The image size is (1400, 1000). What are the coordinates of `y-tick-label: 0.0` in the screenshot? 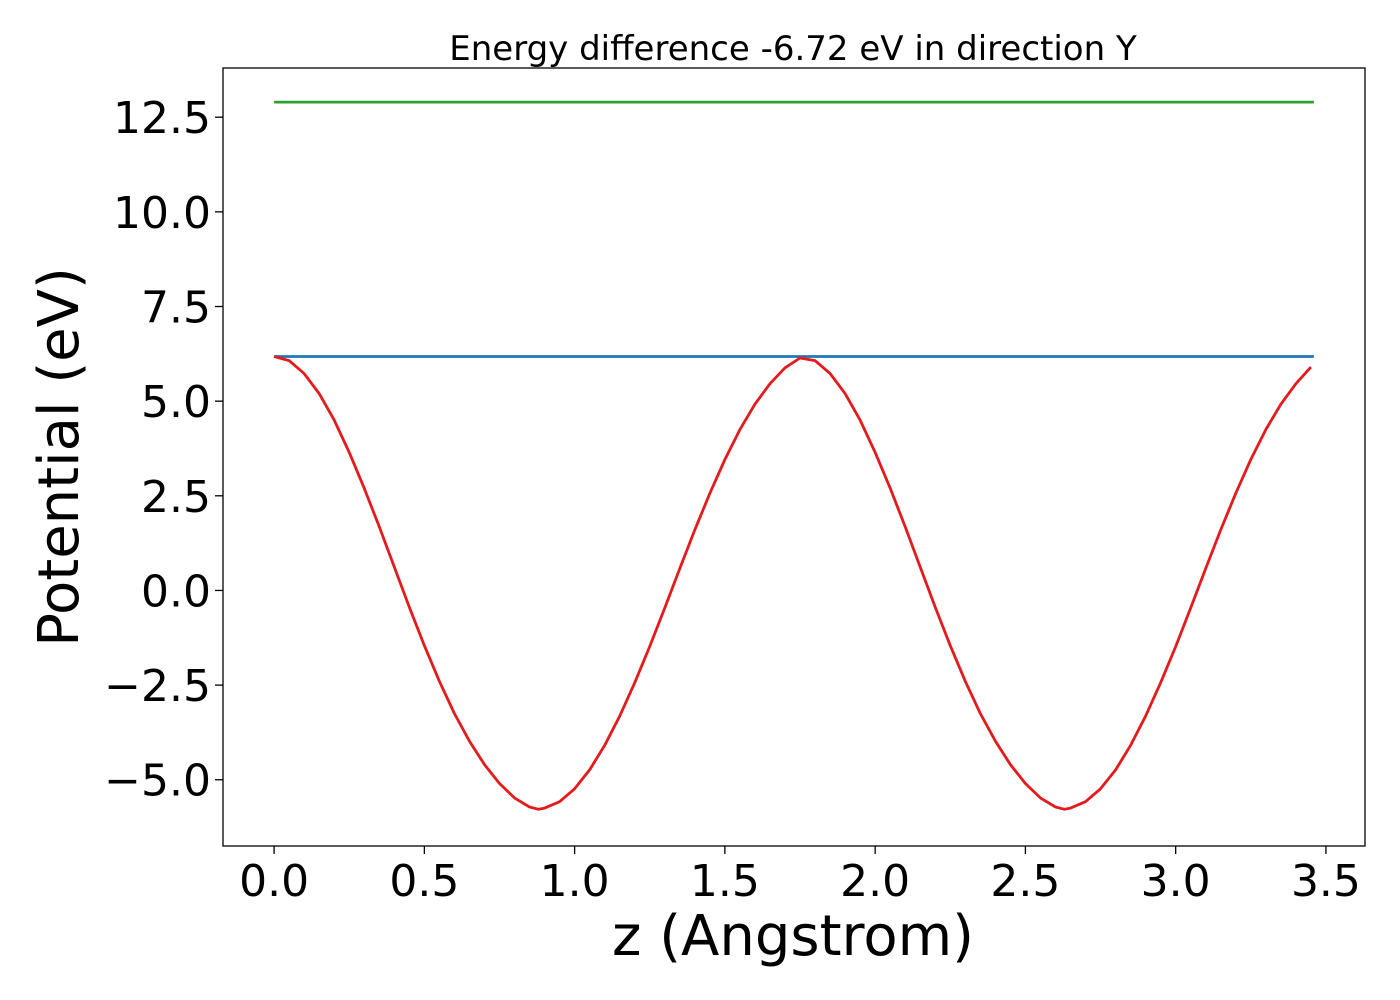 It's located at (176, 591).